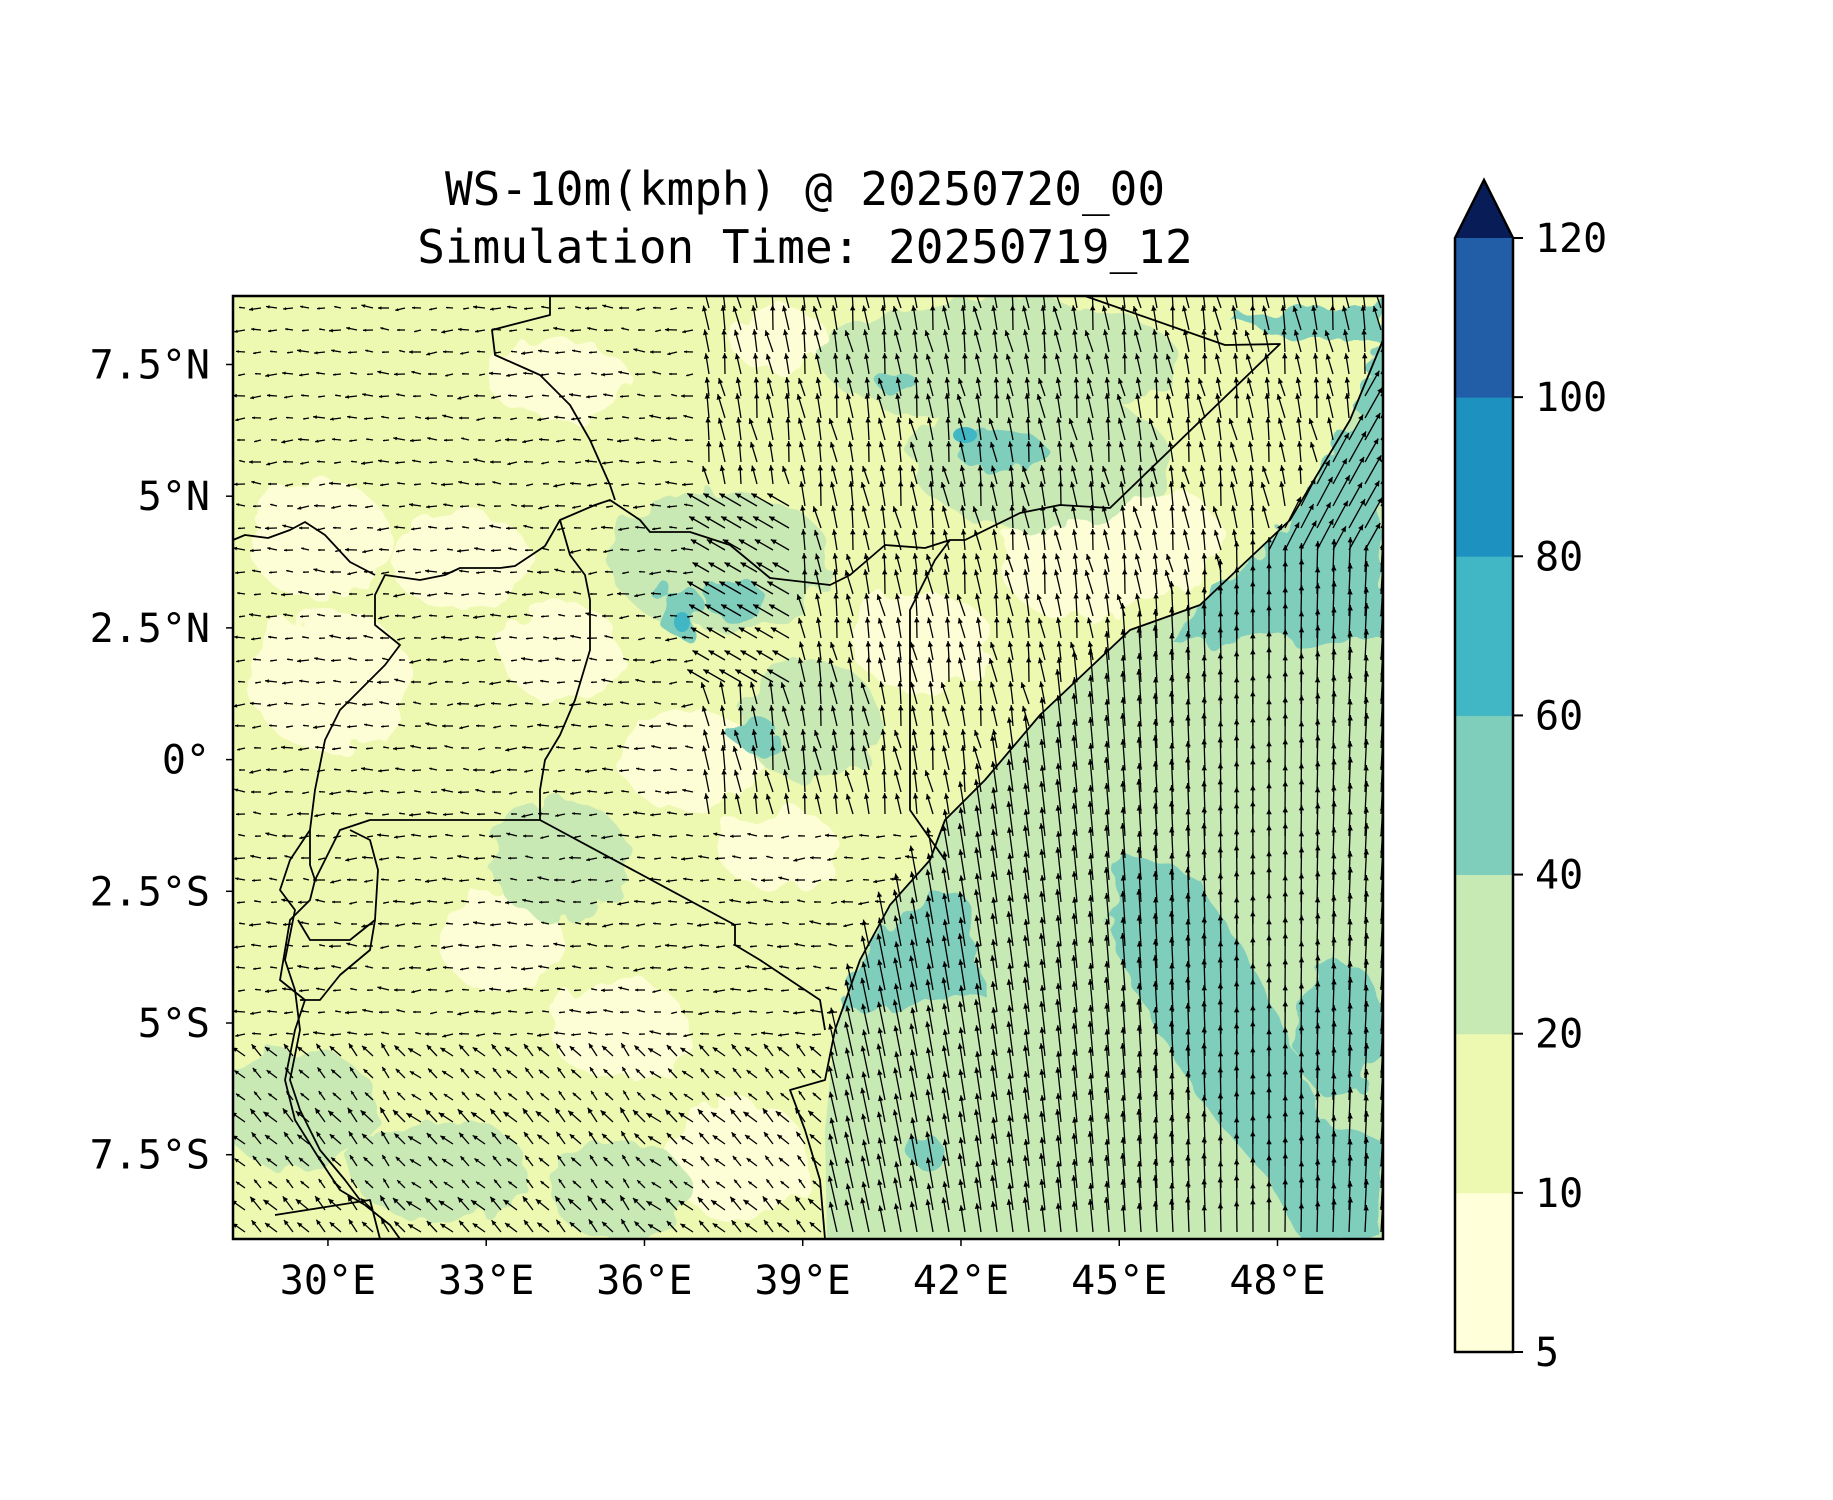  I want to click on lon-tick-label: 42°E, so click(961, 1281).